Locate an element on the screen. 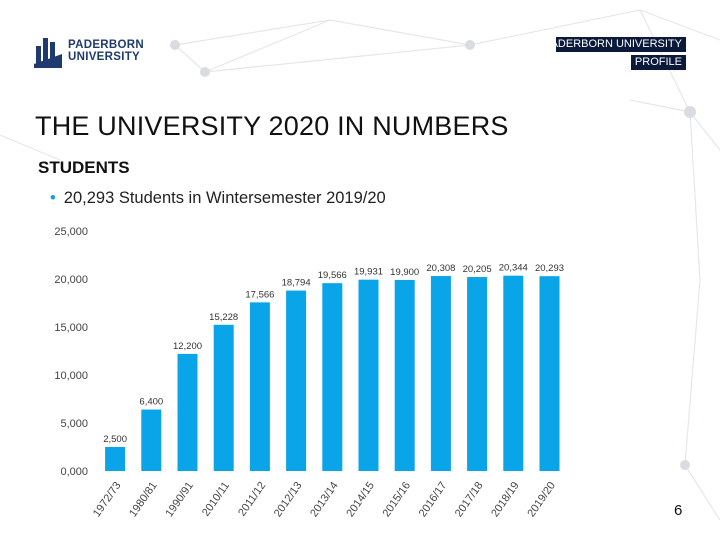  bar-value-label: 20,293 is located at coordinates (549, 268).